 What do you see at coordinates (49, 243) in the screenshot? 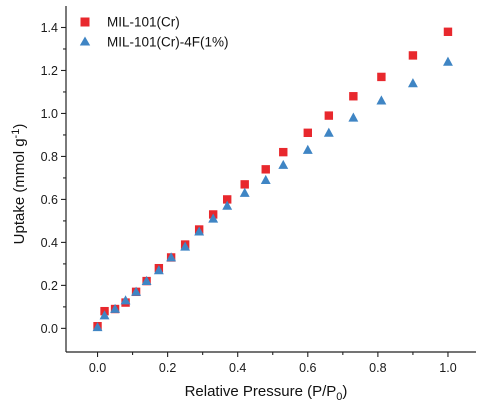
I see `y-tick-label: 0.4` at bounding box center [49, 243].